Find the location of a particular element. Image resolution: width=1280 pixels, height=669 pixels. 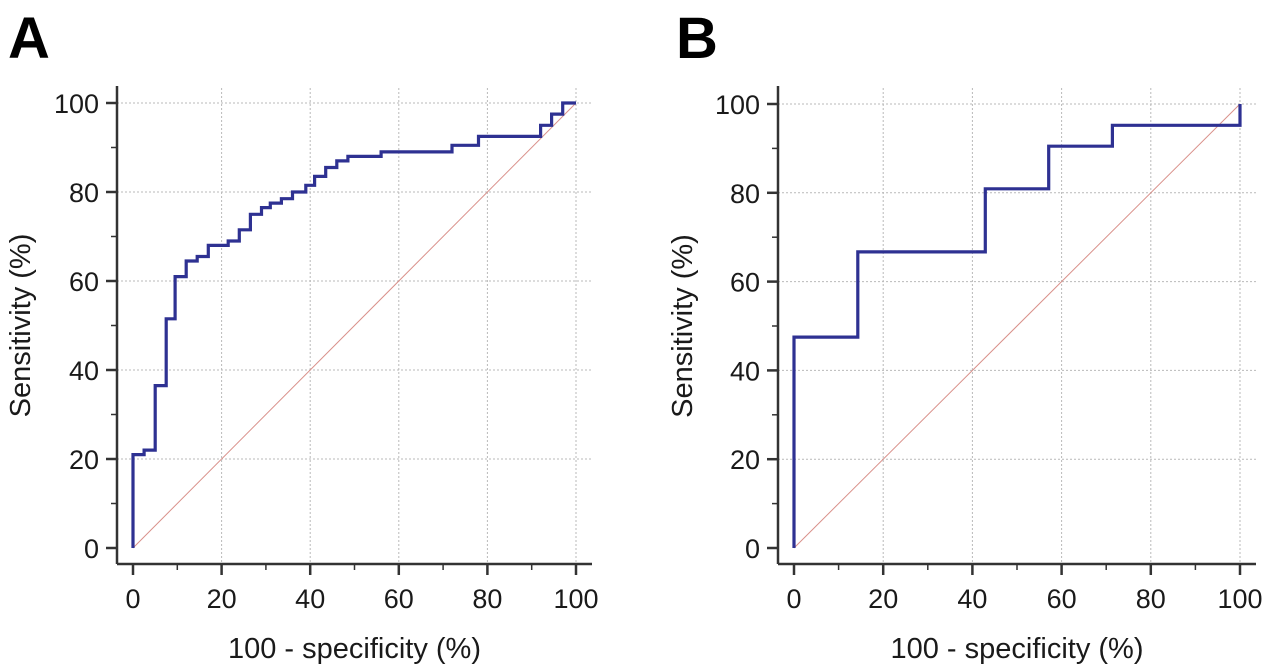

x-tick-labels-a: 0 20 40 60 80 100 is located at coordinates (361, 599).